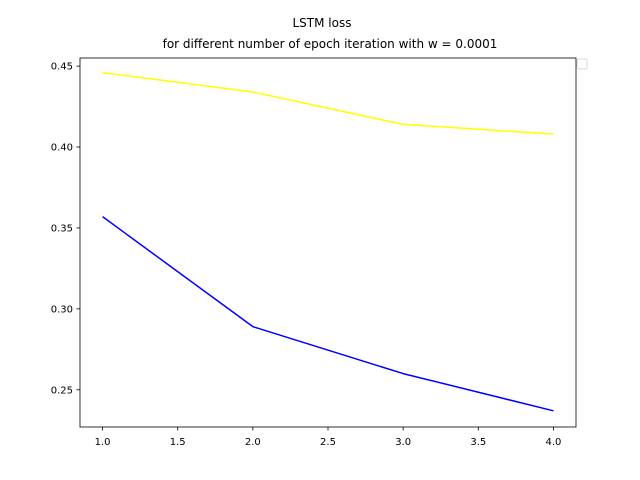  Describe the element at coordinates (253, 442) in the screenshot. I see `x-tick-label: 2.0` at that location.